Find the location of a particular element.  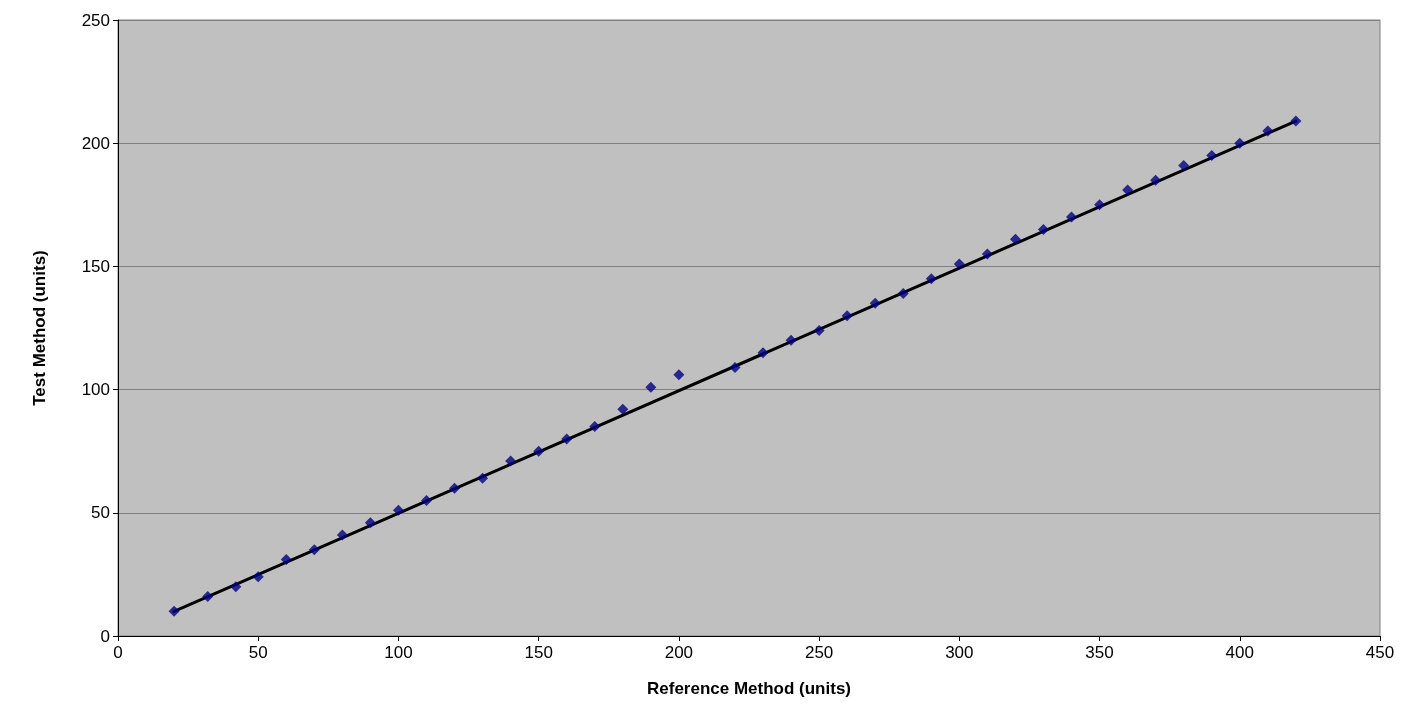

x-tick-label: 250 is located at coordinates (819, 652).